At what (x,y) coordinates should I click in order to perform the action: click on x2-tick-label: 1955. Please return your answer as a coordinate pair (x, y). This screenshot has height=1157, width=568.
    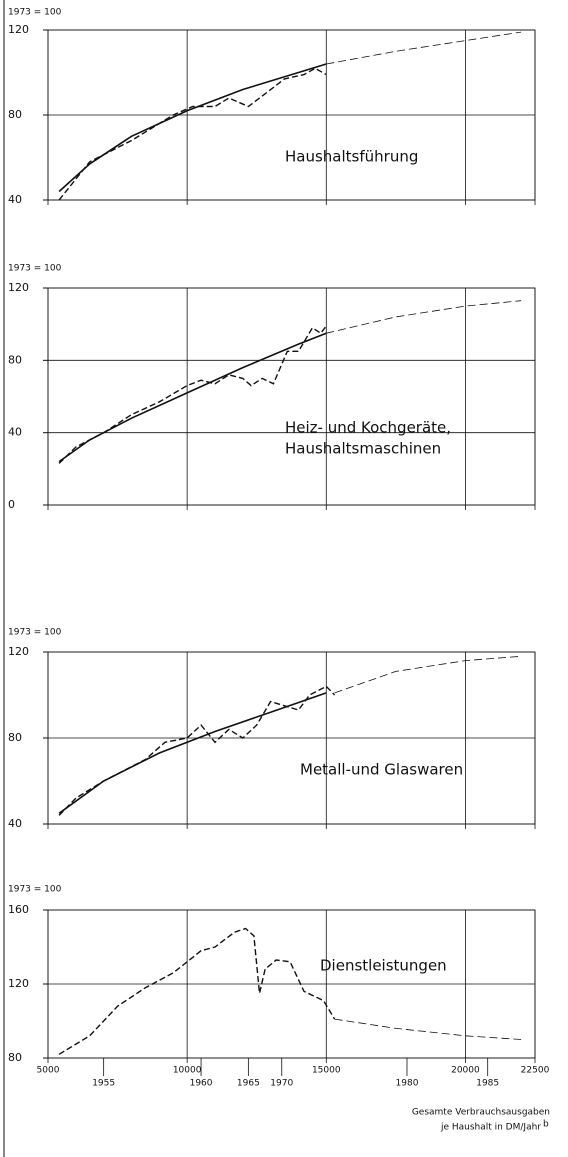
    Looking at the image, I should click on (103, 1084).